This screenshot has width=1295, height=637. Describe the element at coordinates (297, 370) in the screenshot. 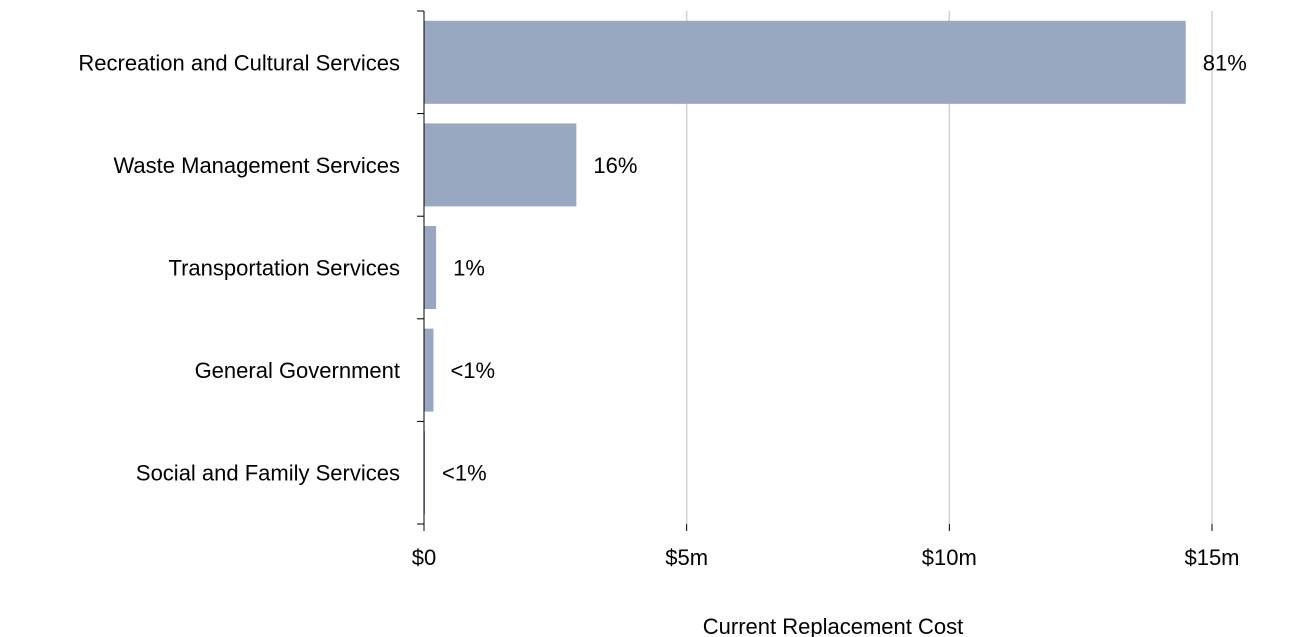

I see `category-label: General Government` at that location.